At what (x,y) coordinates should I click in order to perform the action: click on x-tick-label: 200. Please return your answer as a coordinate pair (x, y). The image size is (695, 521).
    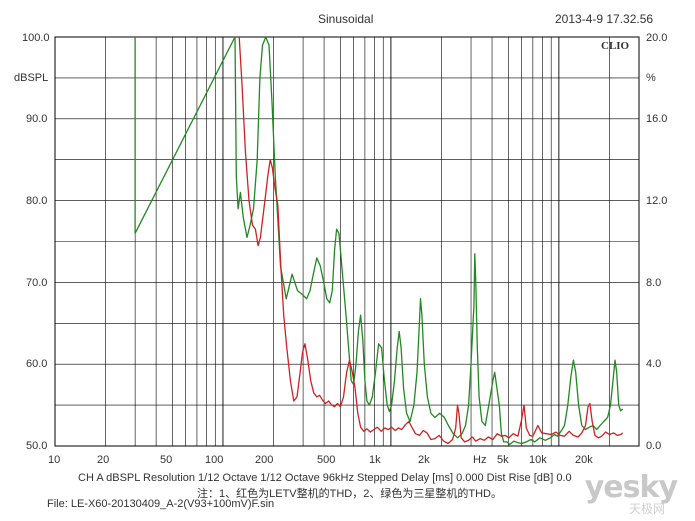
    Looking at the image, I should click on (264, 460).